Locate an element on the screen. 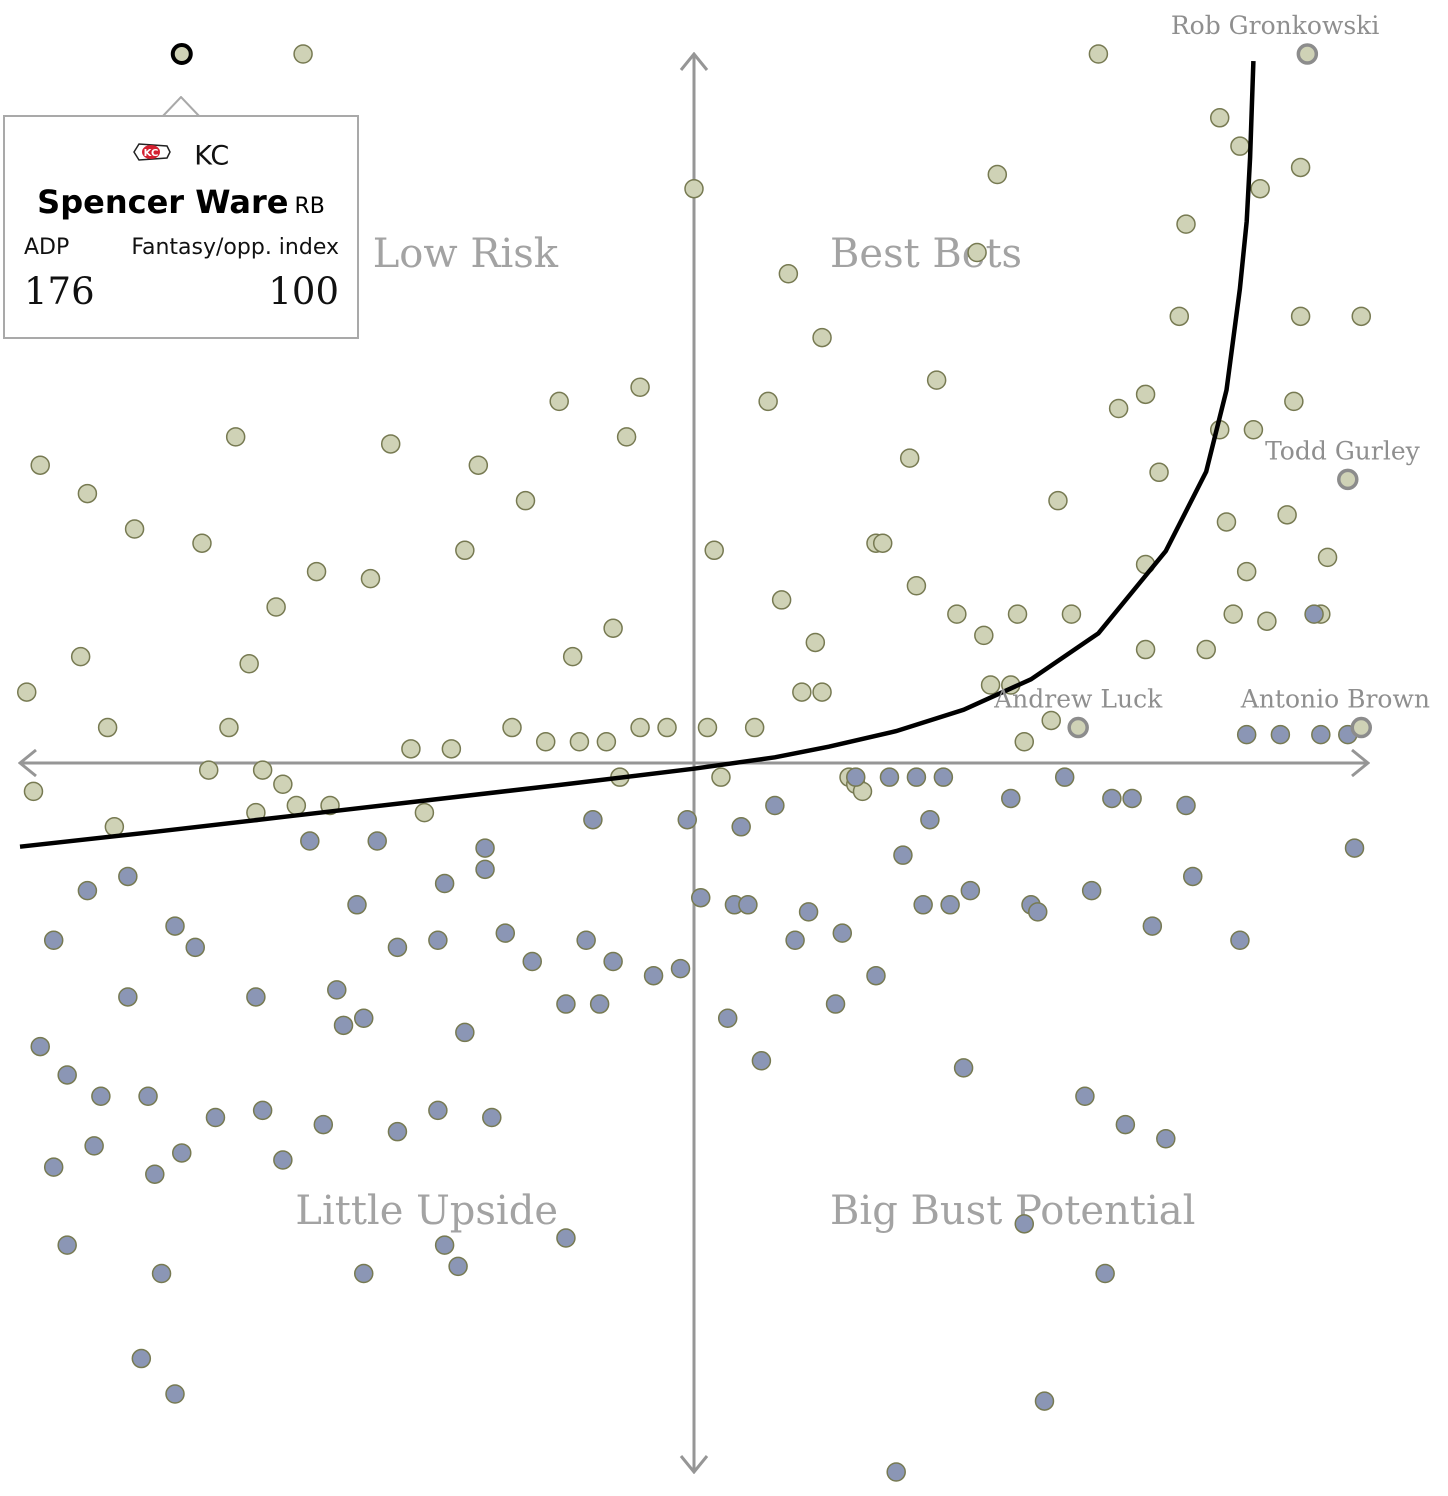 The width and height of the screenshot is (1448, 1496). point-todd-gurley is located at coordinates (1348, 479).